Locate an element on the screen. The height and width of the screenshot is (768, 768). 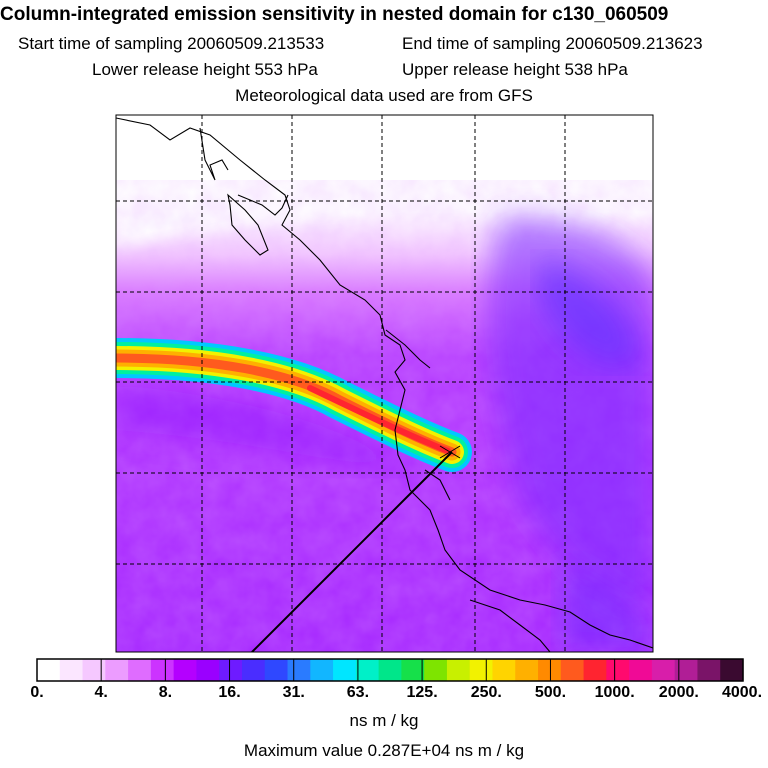
colorbar-tick-label: 4000. is located at coordinates (742, 692).